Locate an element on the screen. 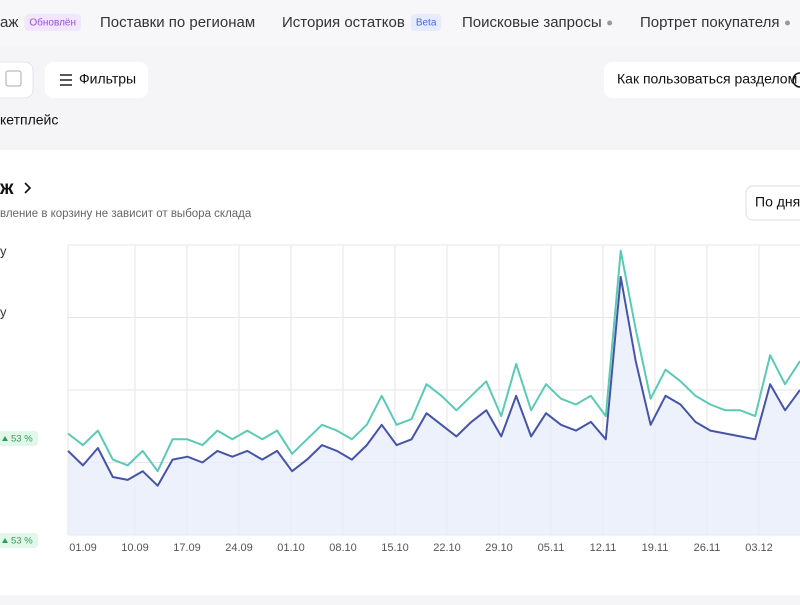  x-tick-label: 01.09 is located at coordinates (83, 548).